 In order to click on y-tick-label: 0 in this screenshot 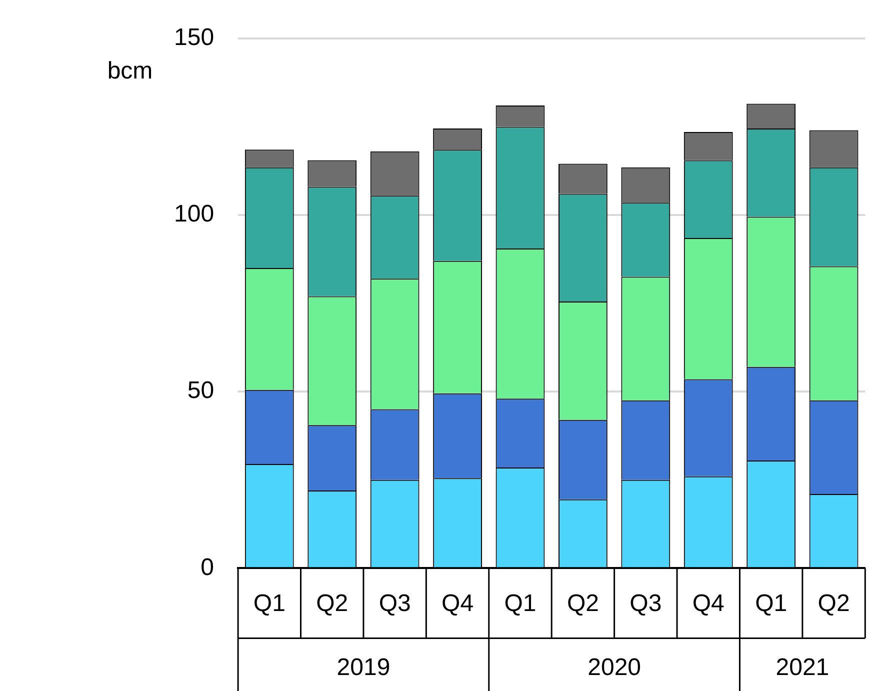, I will do `click(207, 567)`.